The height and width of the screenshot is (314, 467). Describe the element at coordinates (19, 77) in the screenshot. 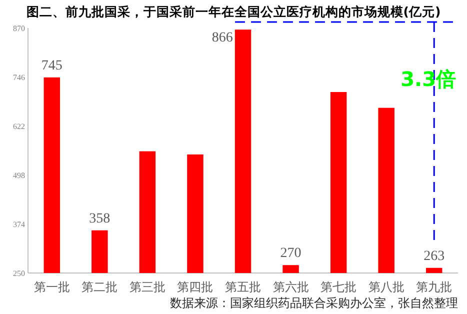

I see `y-tick-label: 746` at that location.